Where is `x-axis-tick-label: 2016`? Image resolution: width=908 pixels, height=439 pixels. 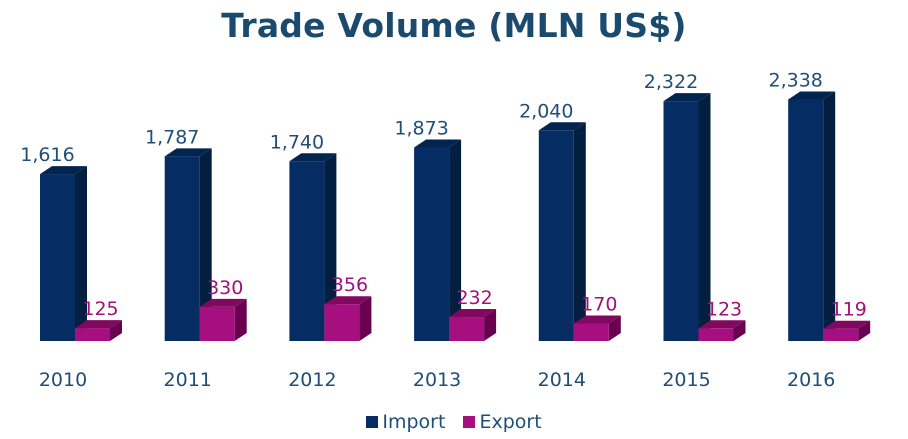 x-axis-tick-label: 2016 is located at coordinates (811, 380).